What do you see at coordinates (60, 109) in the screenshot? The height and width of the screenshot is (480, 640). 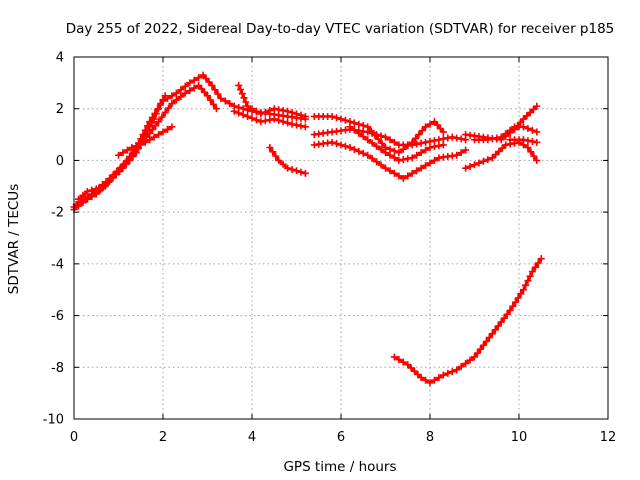 I see `y-tick-label: 2` at bounding box center [60, 109].